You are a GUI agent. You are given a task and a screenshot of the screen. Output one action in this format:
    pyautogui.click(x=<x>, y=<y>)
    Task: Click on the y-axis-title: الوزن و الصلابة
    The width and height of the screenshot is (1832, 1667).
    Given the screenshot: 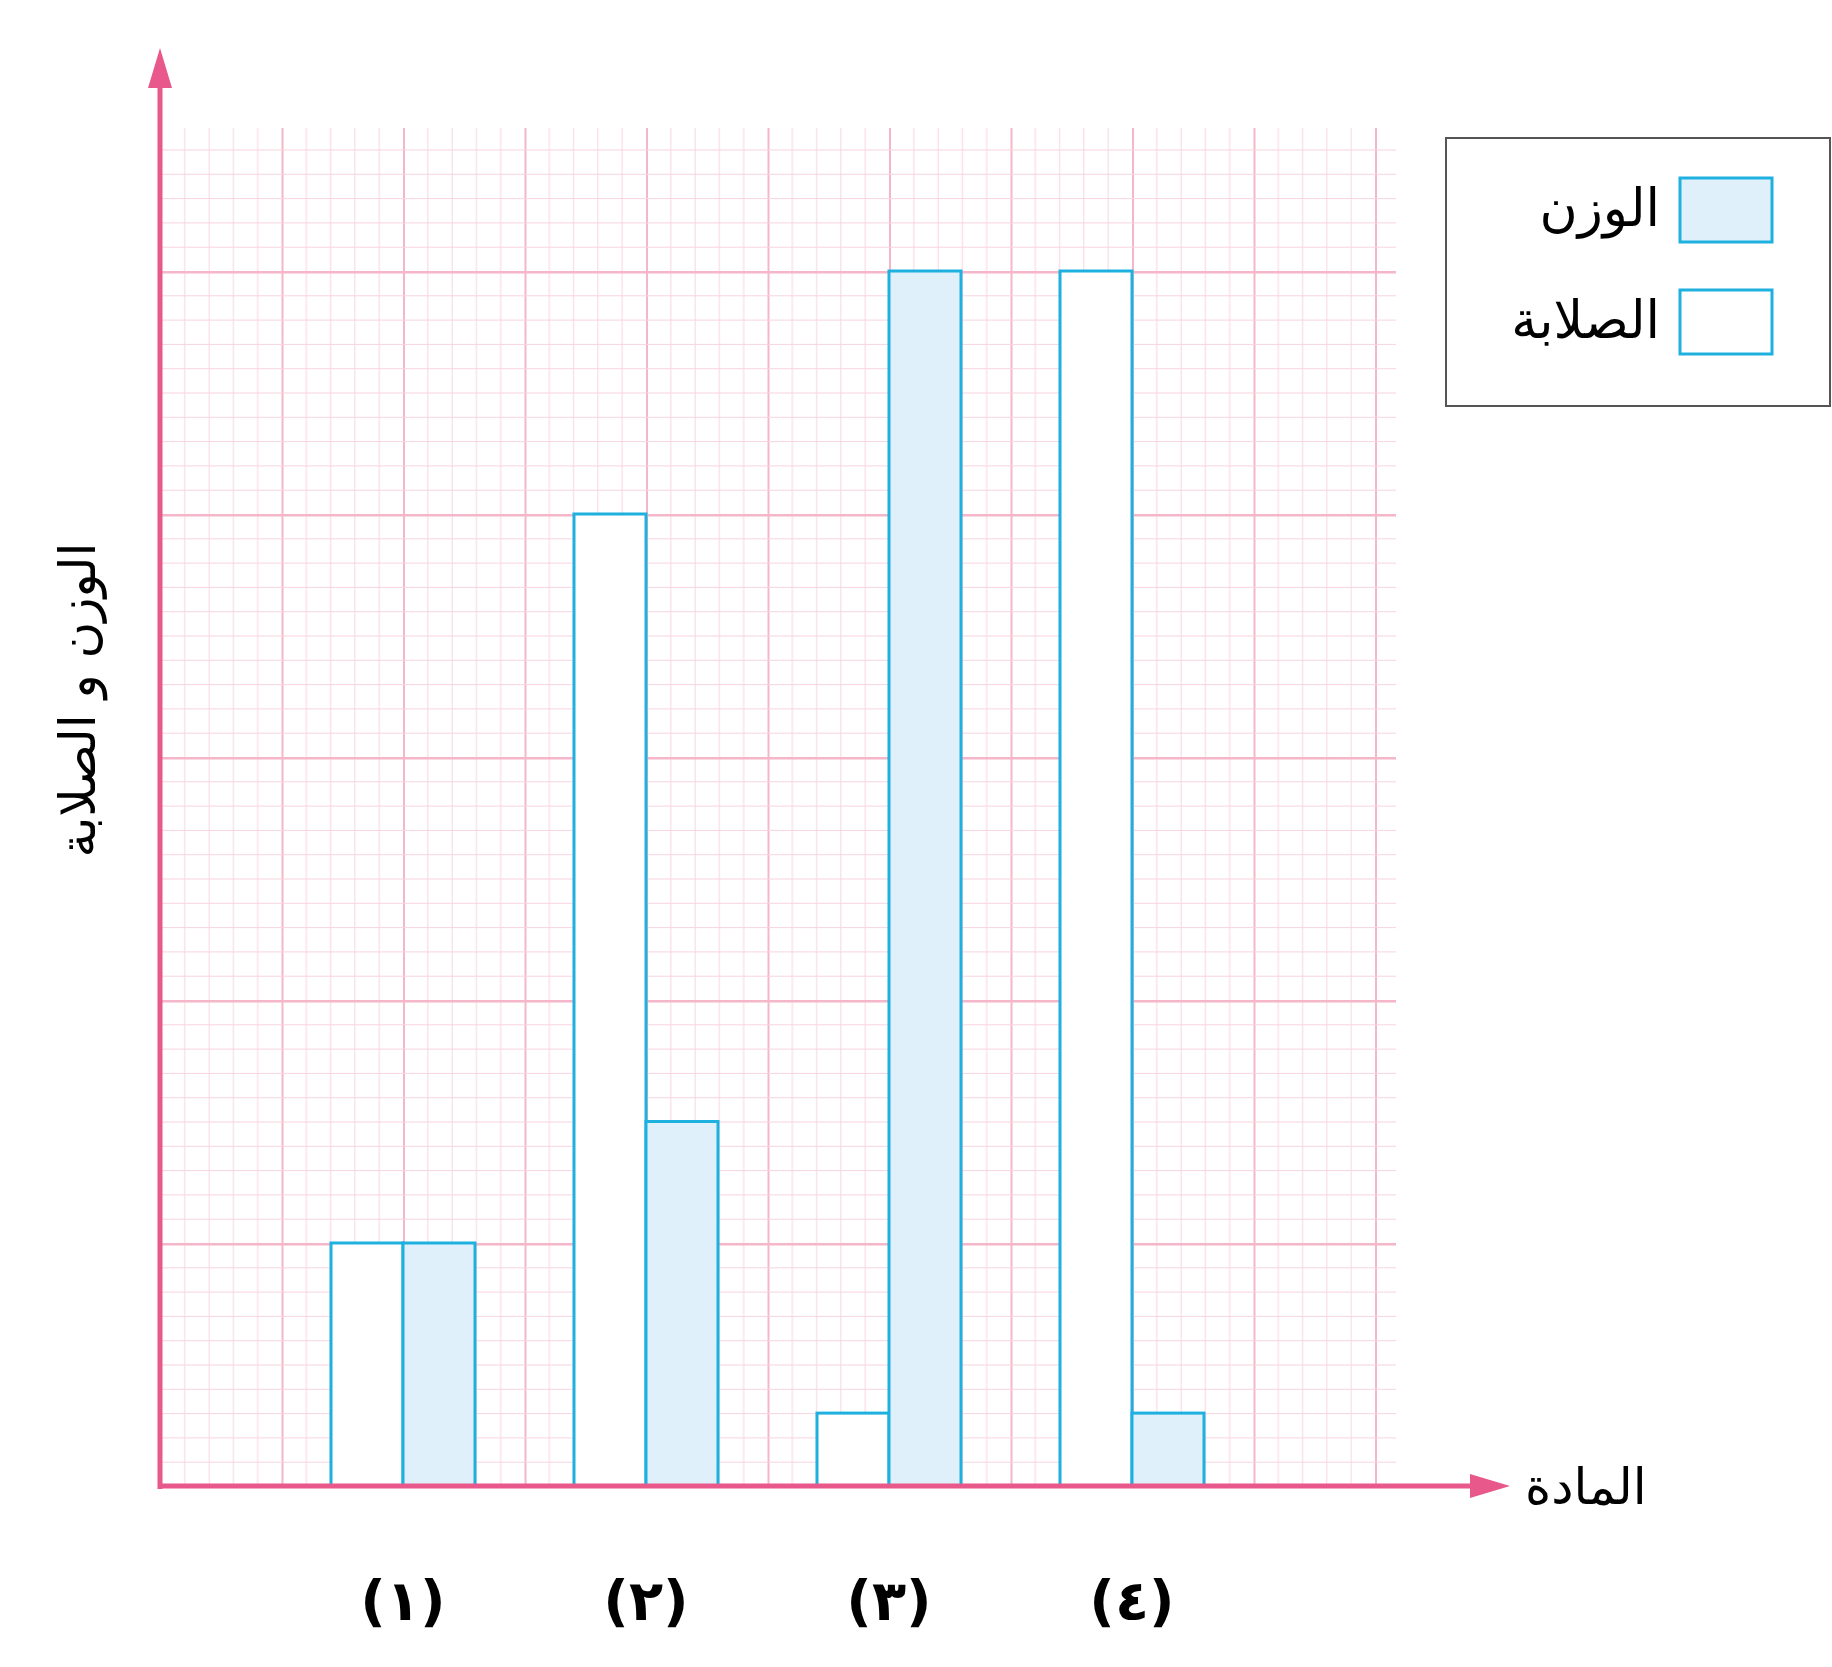 What is the action you would take?
    pyautogui.click(x=78, y=700)
    